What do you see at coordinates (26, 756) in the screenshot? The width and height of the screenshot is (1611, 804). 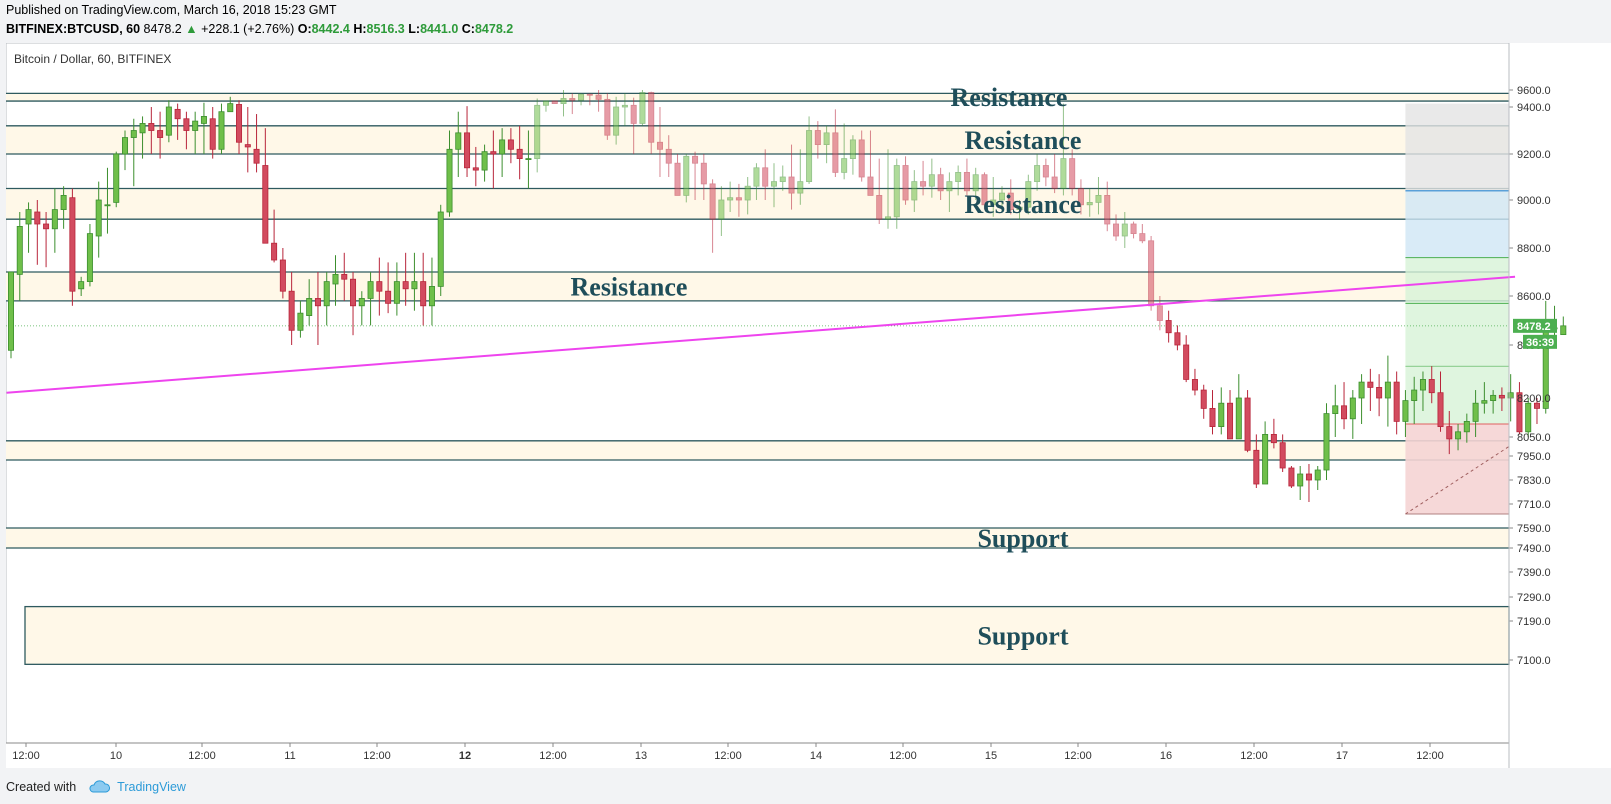 I see `time-tick-label: 12:00` at bounding box center [26, 756].